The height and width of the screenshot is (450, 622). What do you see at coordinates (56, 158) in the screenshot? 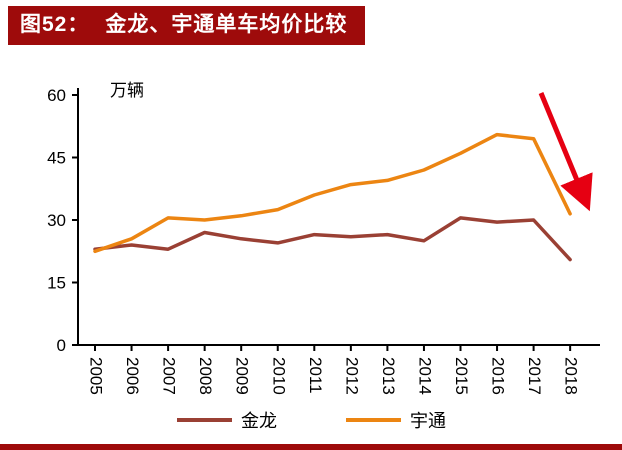
I see `y-tick-label: 45` at bounding box center [56, 158].